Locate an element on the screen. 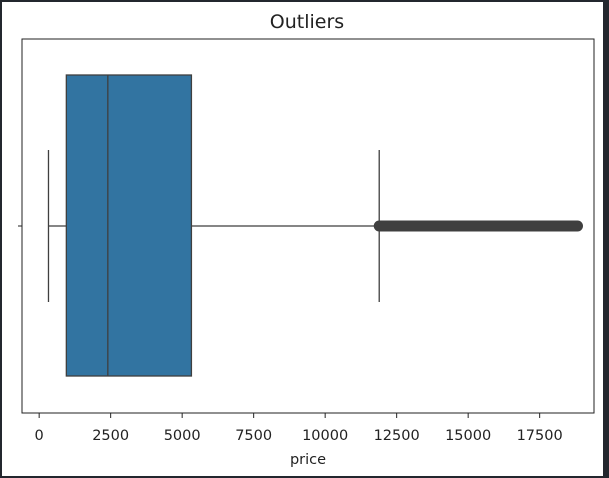 This screenshot has height=478, width=609. iqr-box is located at coordinates (129, 225).